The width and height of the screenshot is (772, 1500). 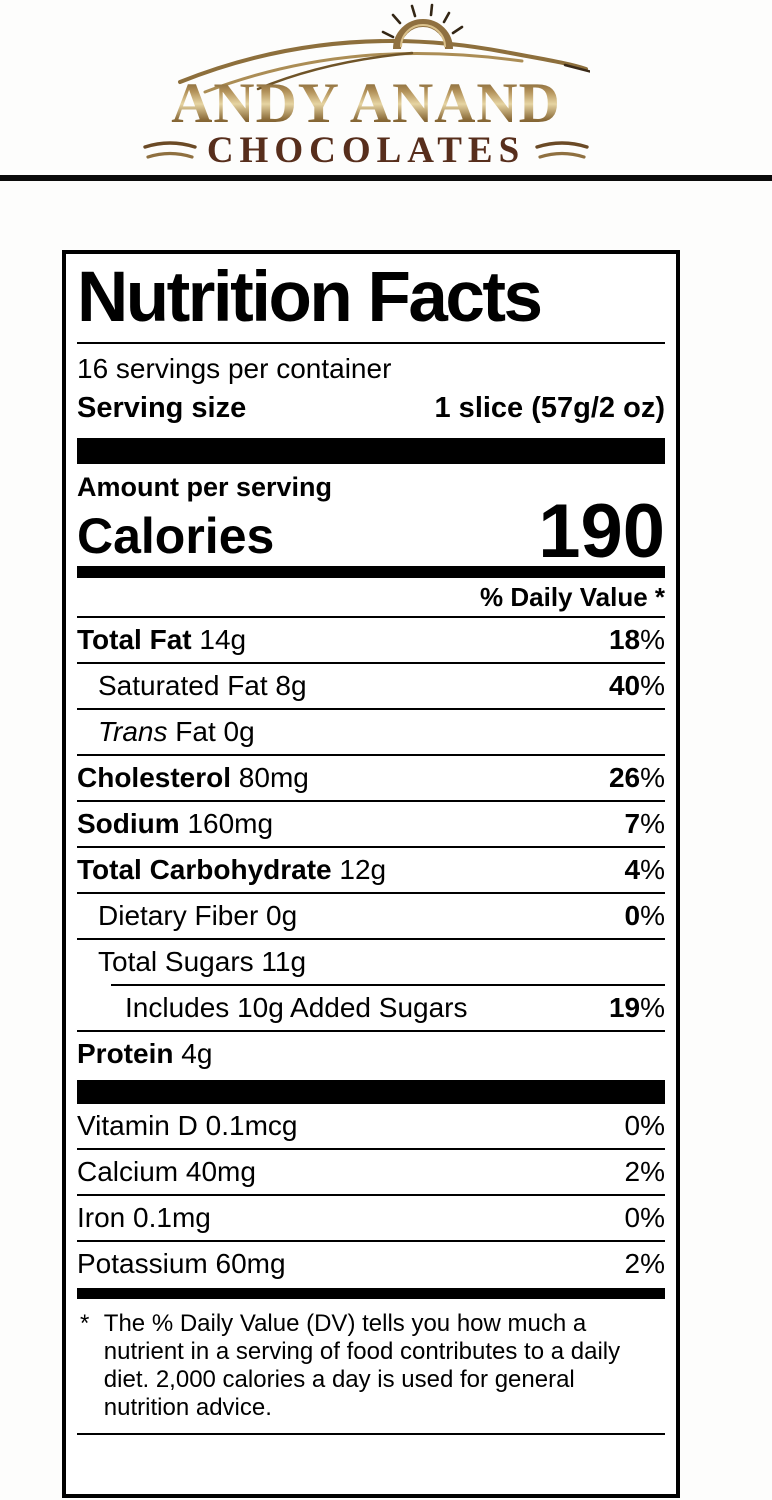 I want to click on nutrient-name: Includes 10g Added Sugars, so click(x=296, y=1007).